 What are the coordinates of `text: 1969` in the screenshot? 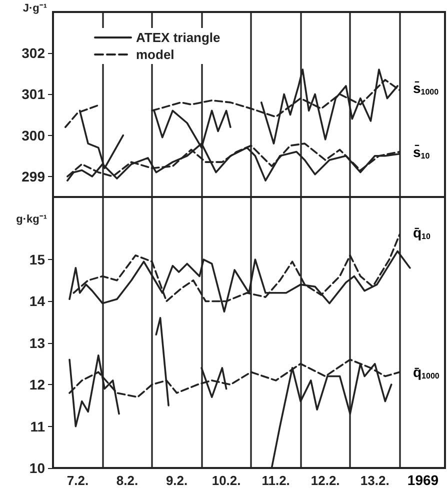 It's located at (423, 480).